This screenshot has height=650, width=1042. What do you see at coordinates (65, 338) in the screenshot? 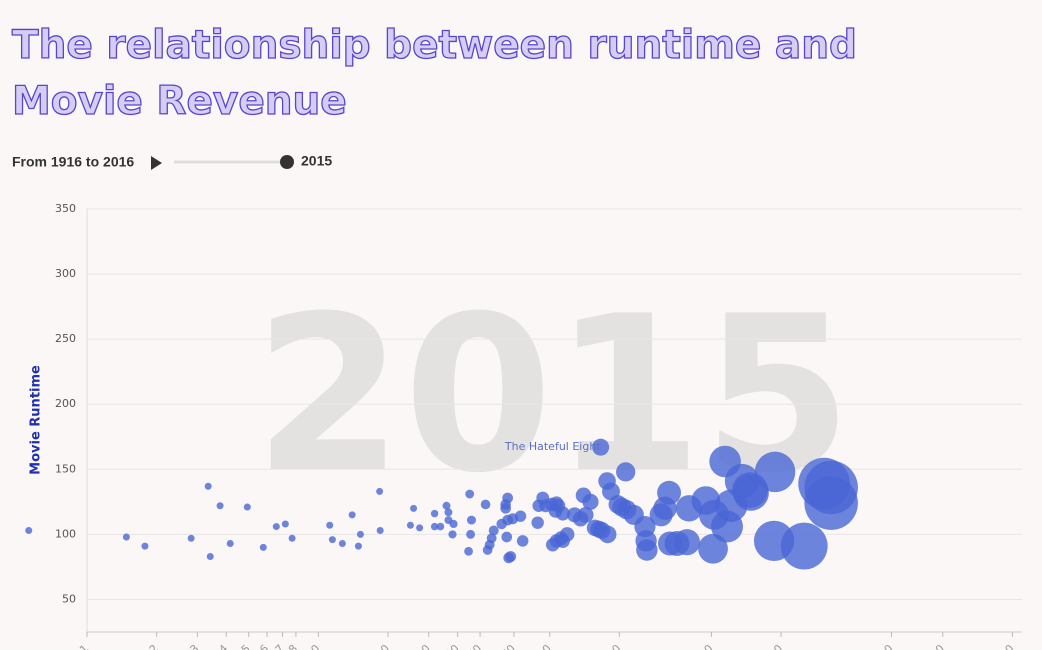
I see `y-tick-label: 250` at bounding box center [65, 338].